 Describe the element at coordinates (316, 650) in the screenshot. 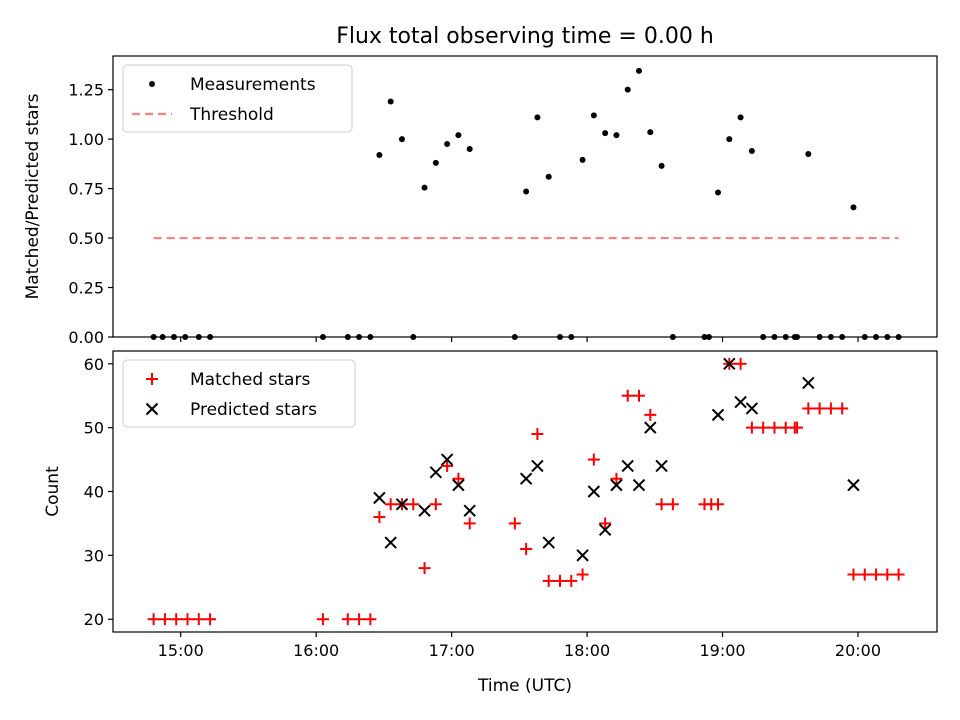

I see `x-tick-label: 16:00` at that location.